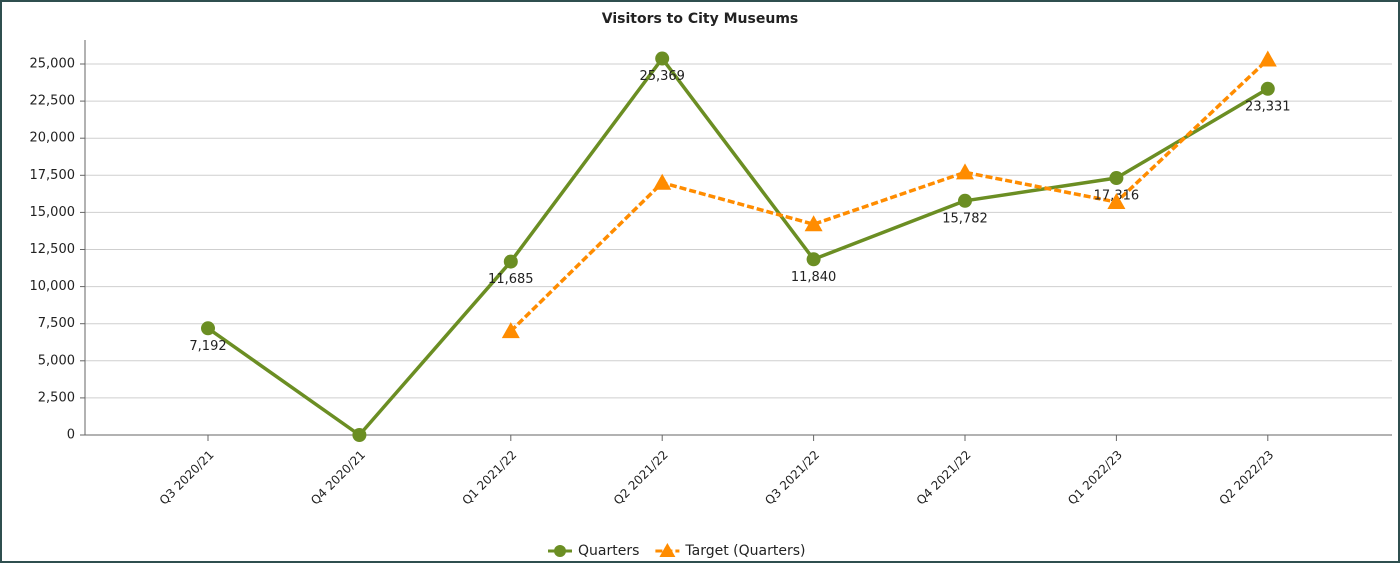 This screenshot has width=1400, height=563. I want to click on x-tick-label: Q4 2020/21, so click(338, 478).